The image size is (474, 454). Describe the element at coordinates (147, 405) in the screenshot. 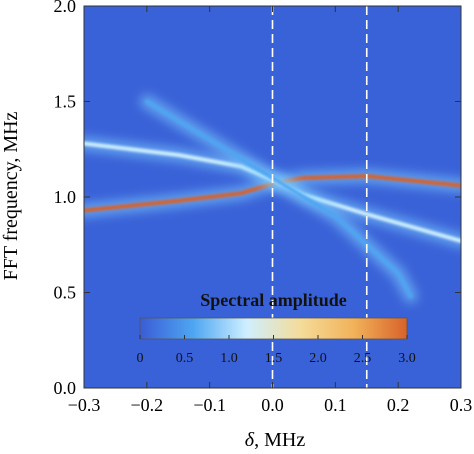

I see `x-tick-label: −0.2` at that location.